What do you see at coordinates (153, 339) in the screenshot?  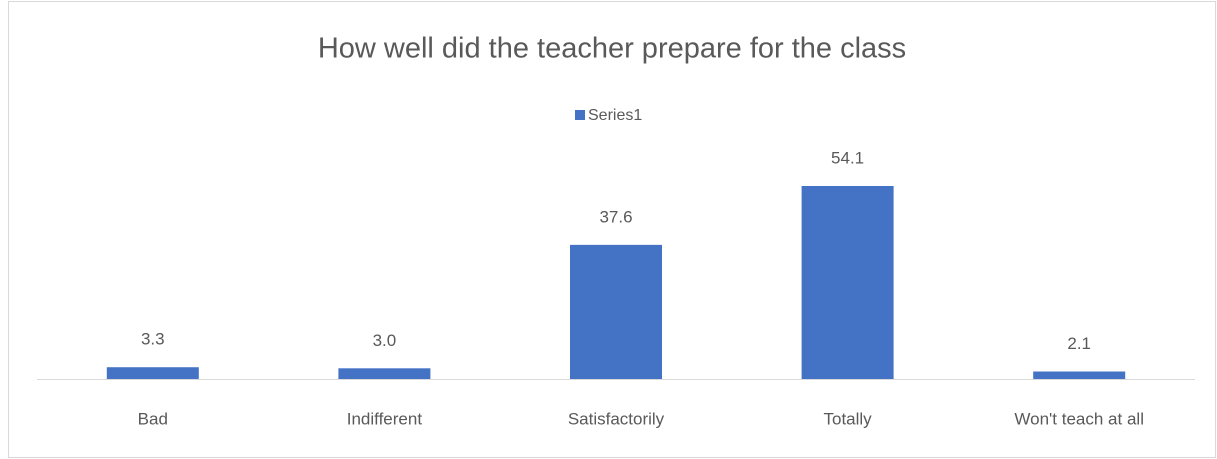 I see `data-label: 3.3` at bounding box center [153, 339].